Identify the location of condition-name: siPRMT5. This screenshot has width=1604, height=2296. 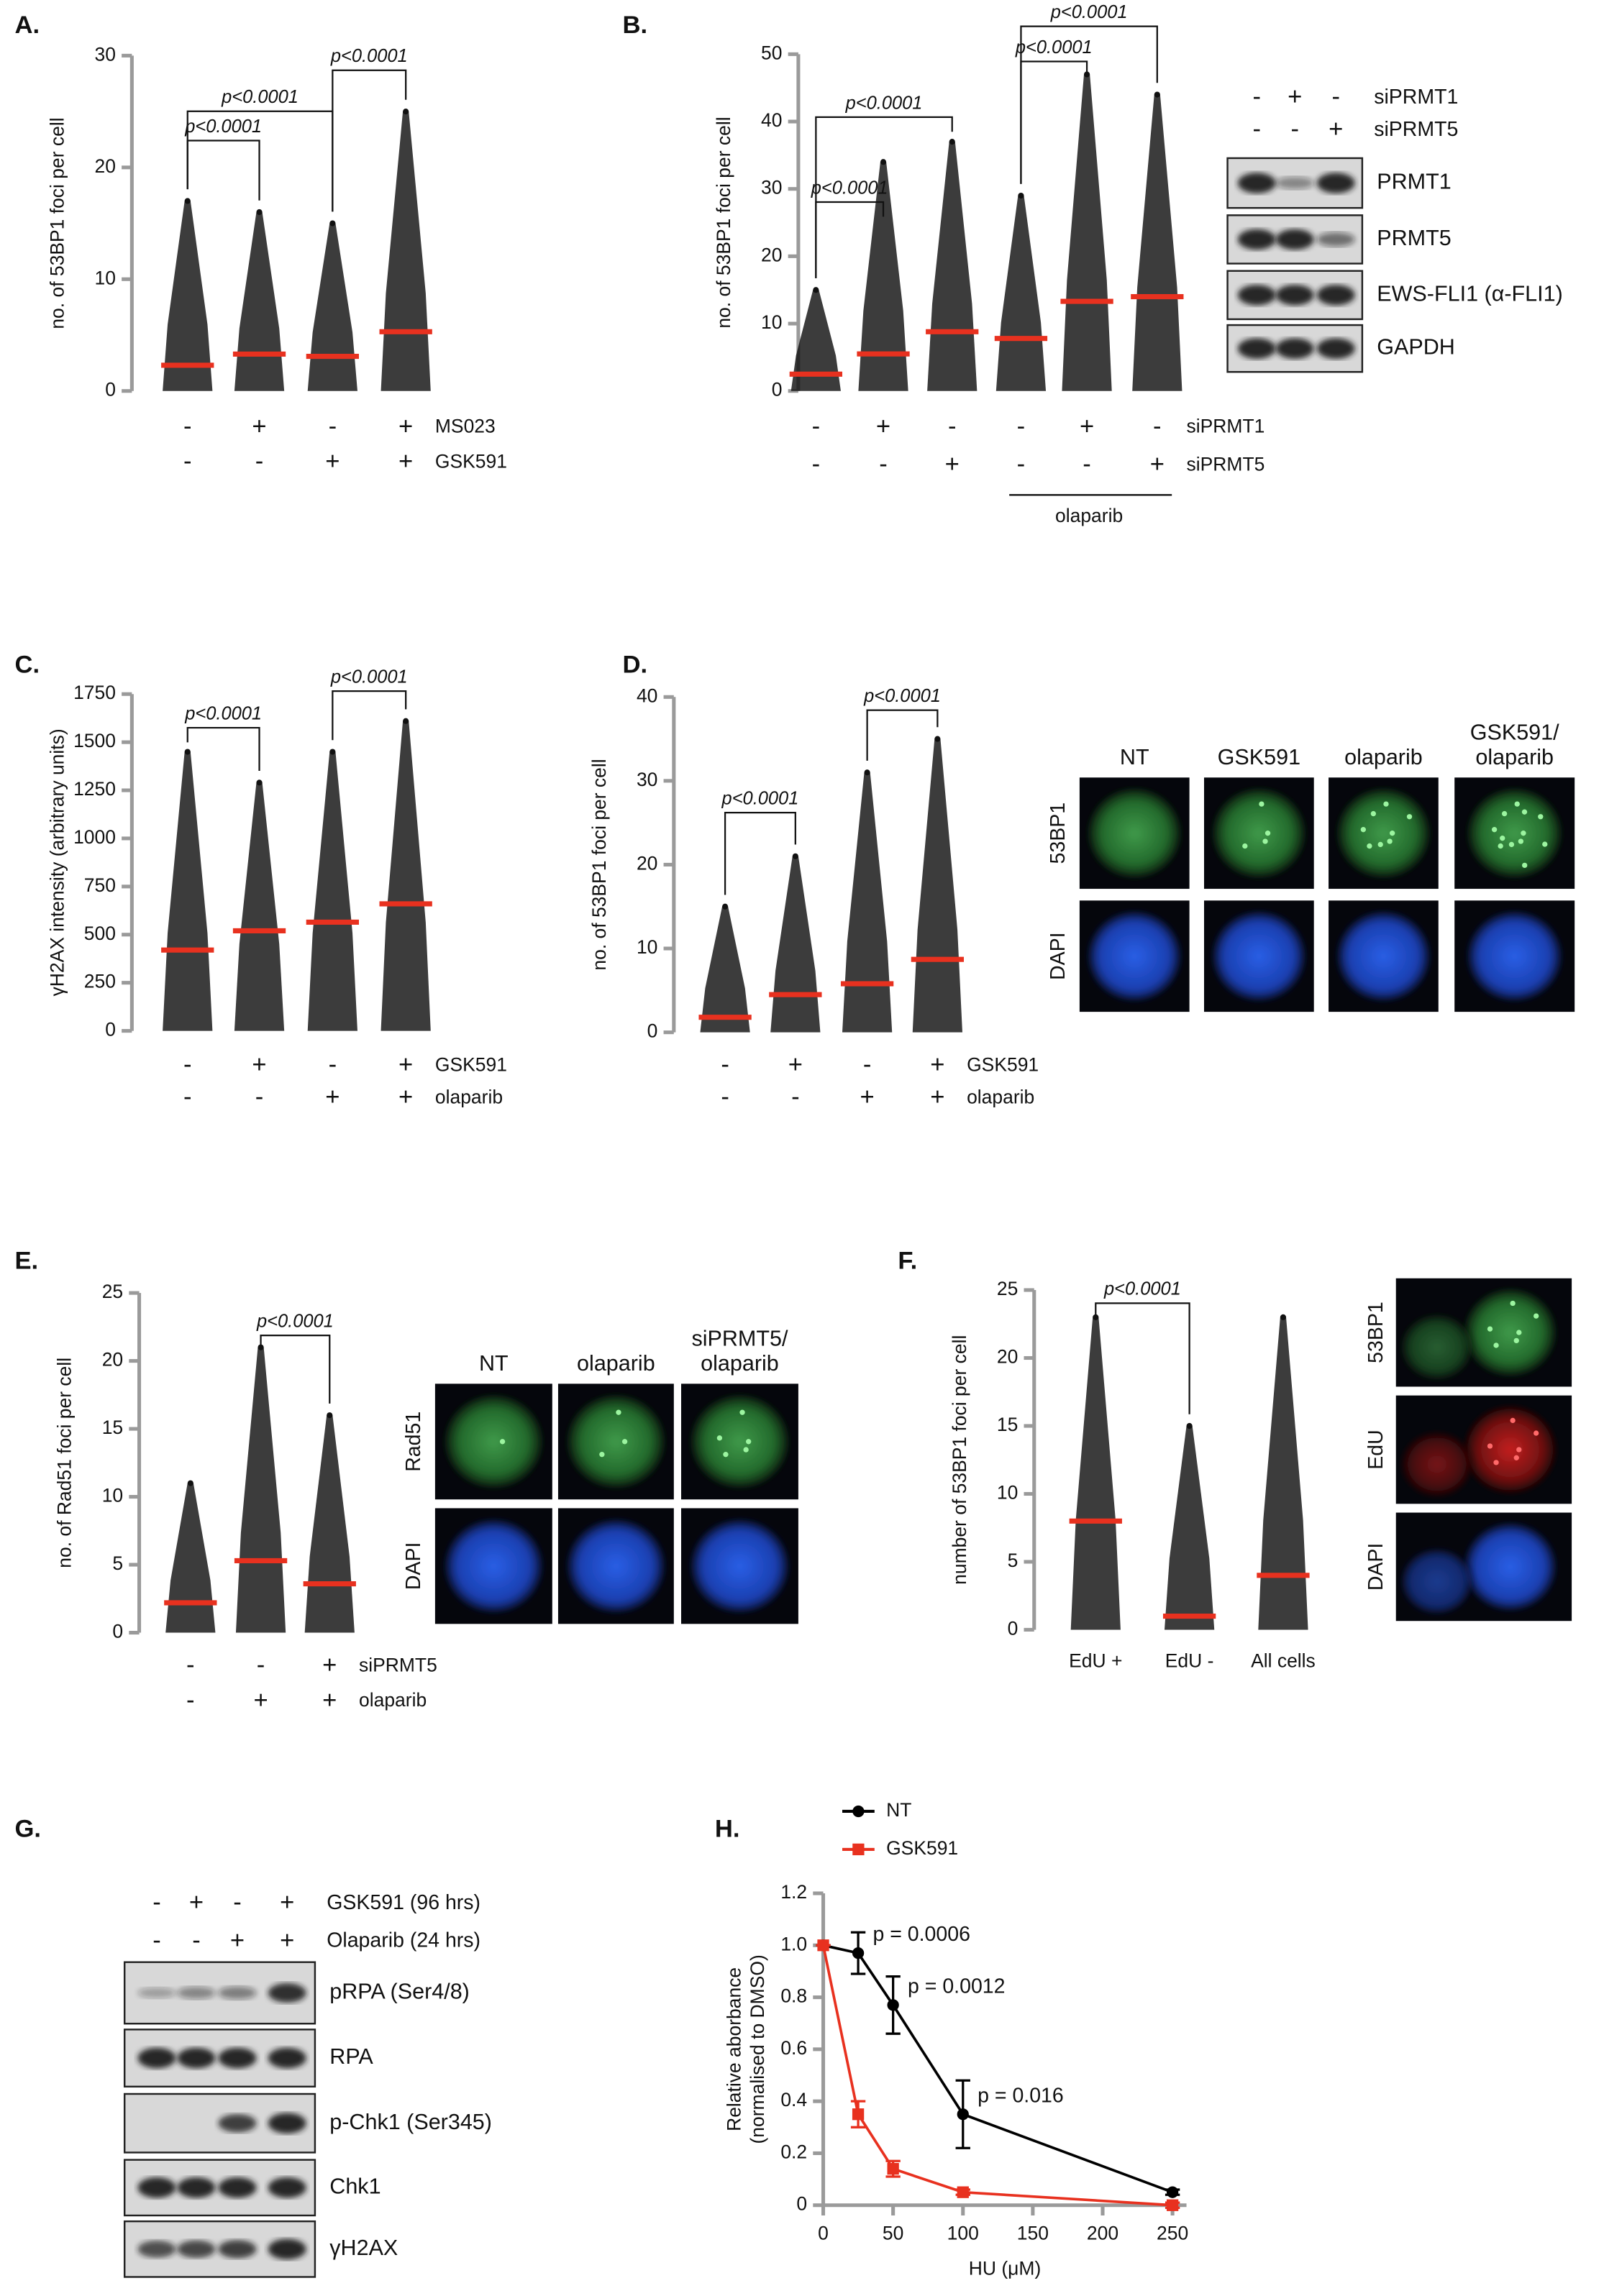
(1226, 464).